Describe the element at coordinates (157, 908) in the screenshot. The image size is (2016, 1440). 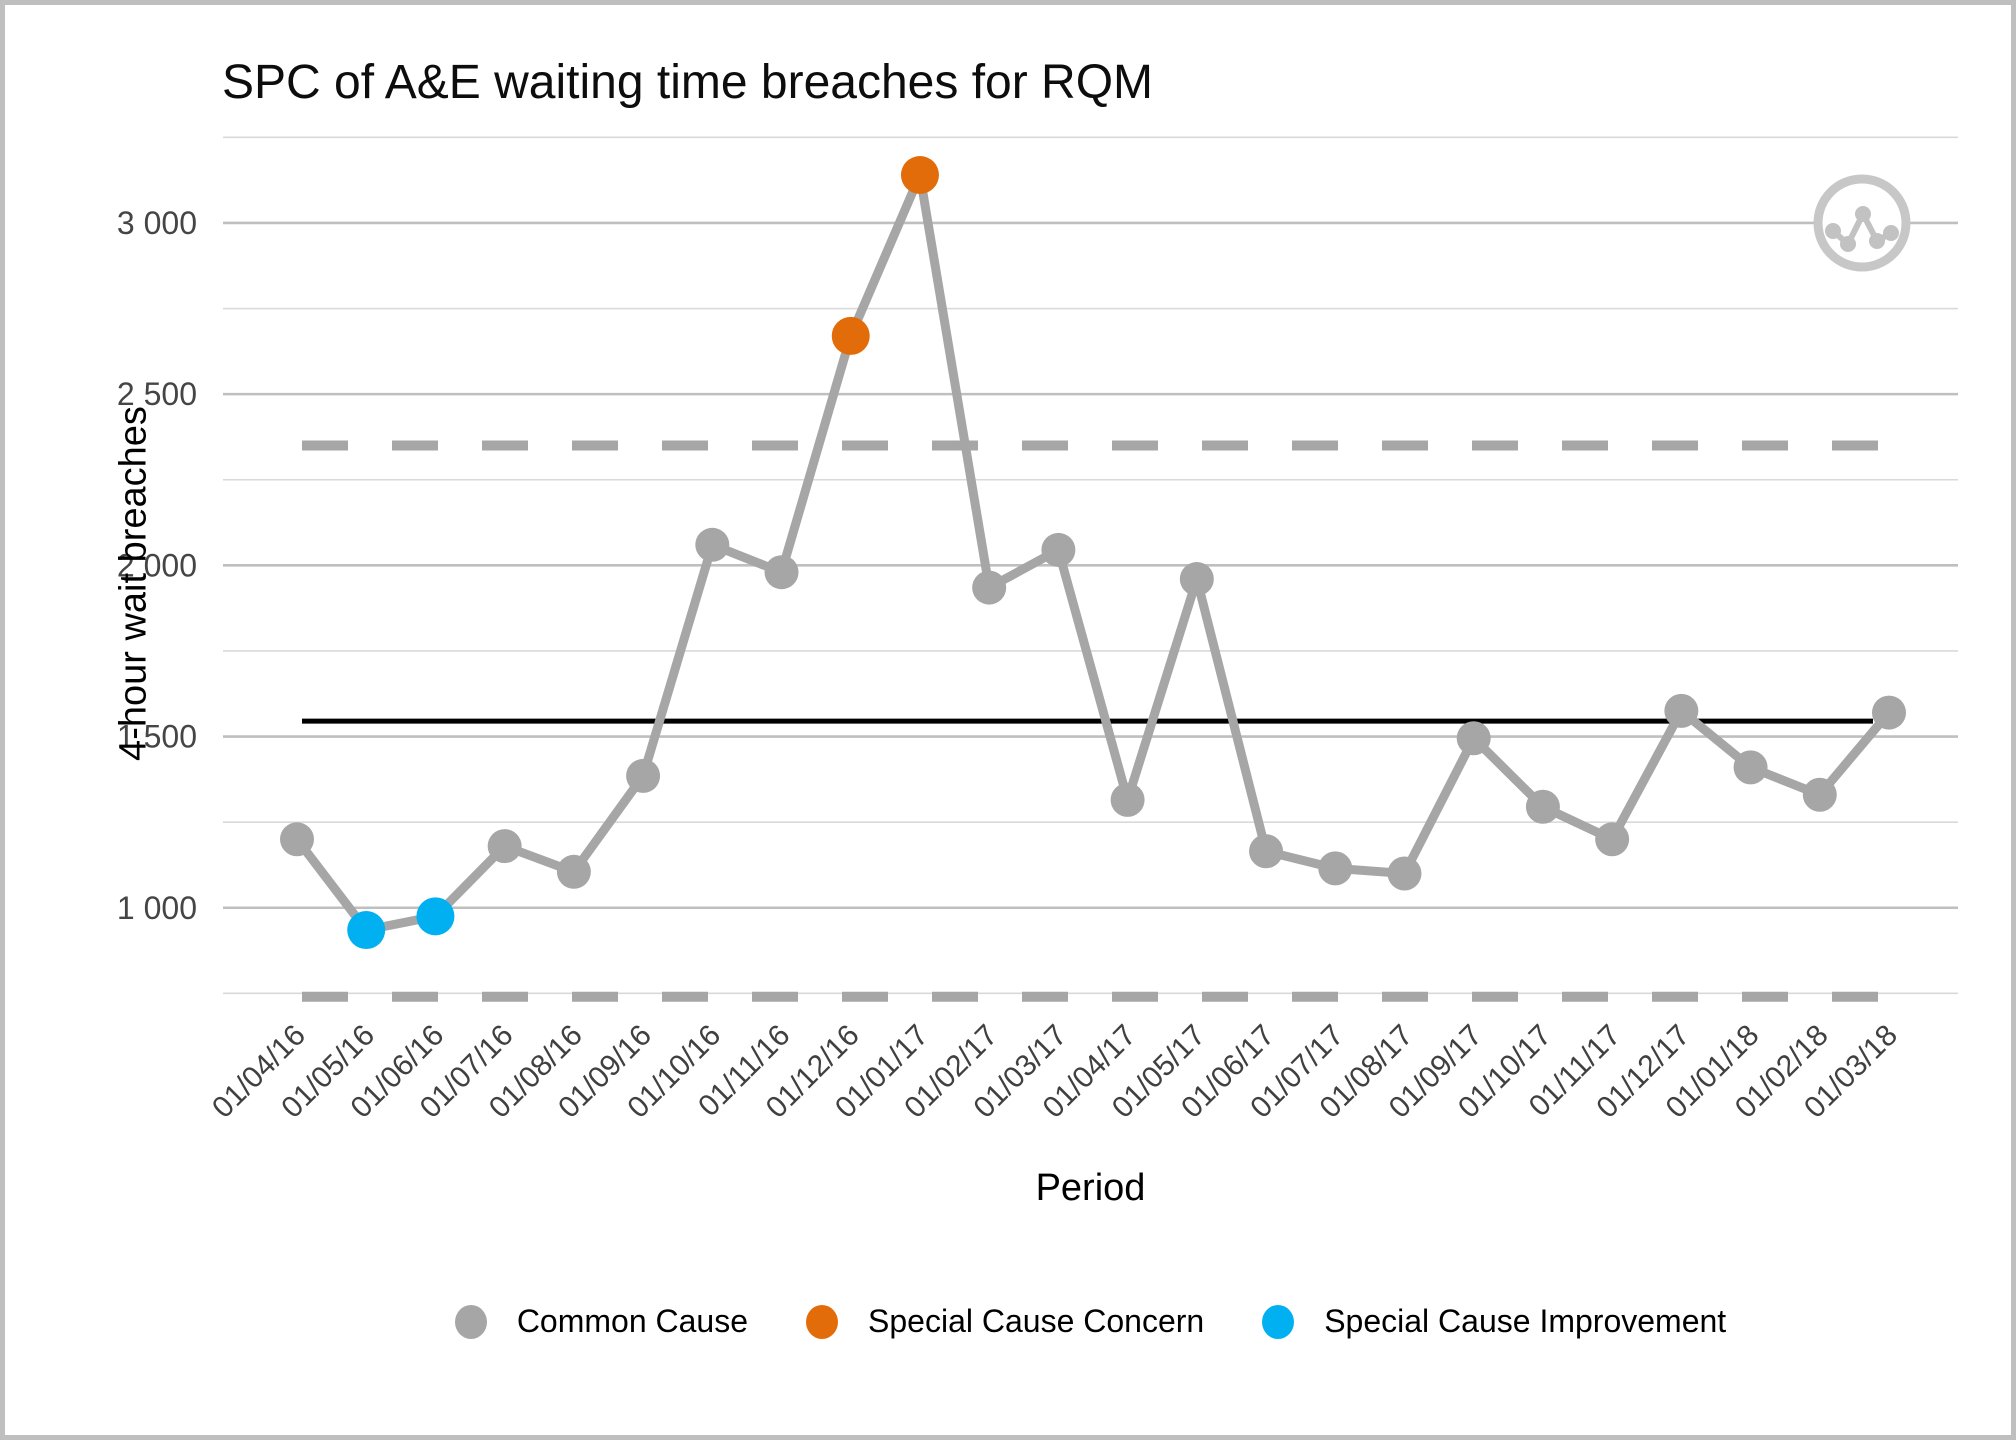
I see `y-tick-label: 1 000` at that location.